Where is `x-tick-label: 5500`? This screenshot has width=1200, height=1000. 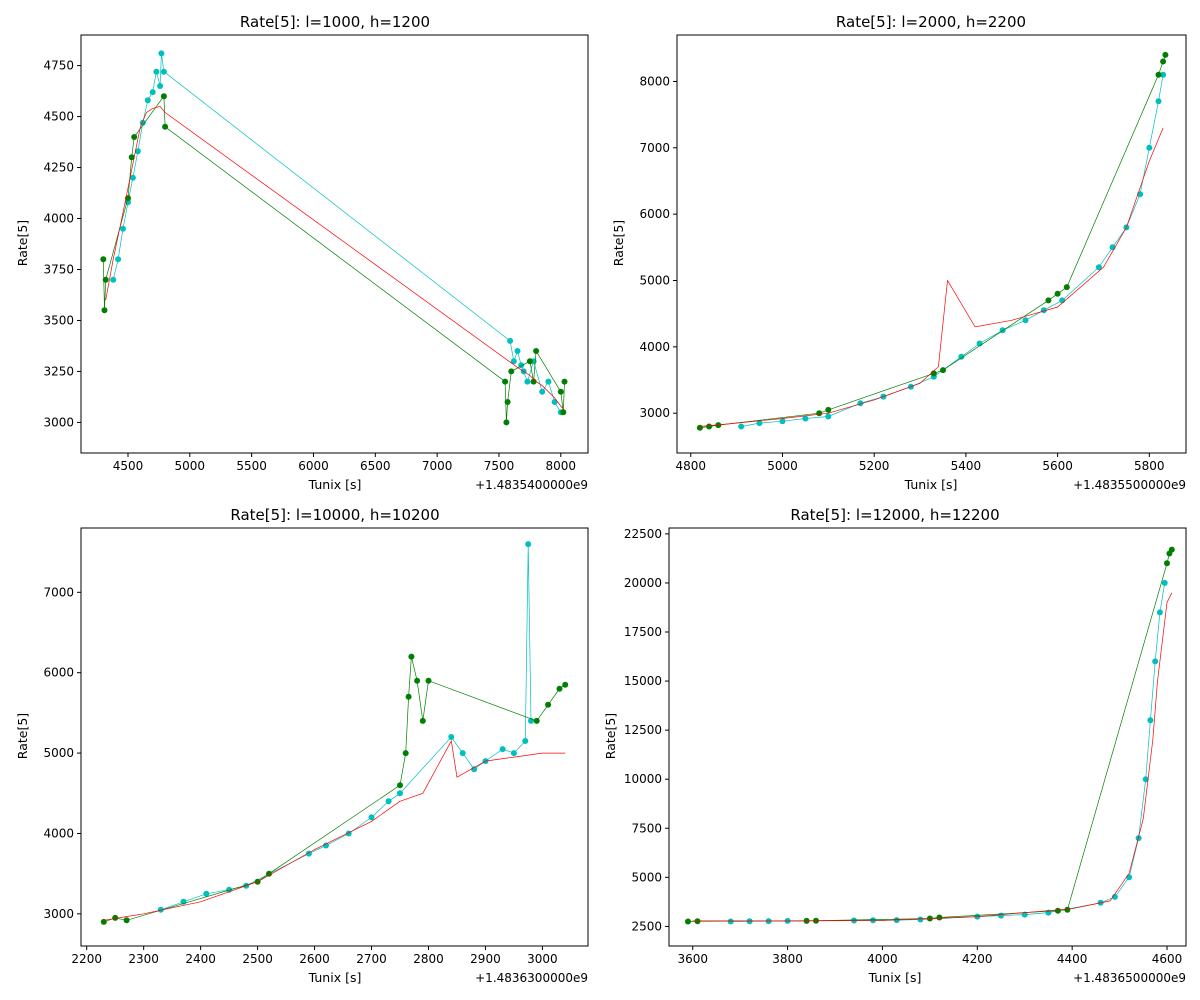
x-tick-label: 5500 is located at coordinates (251, 466).